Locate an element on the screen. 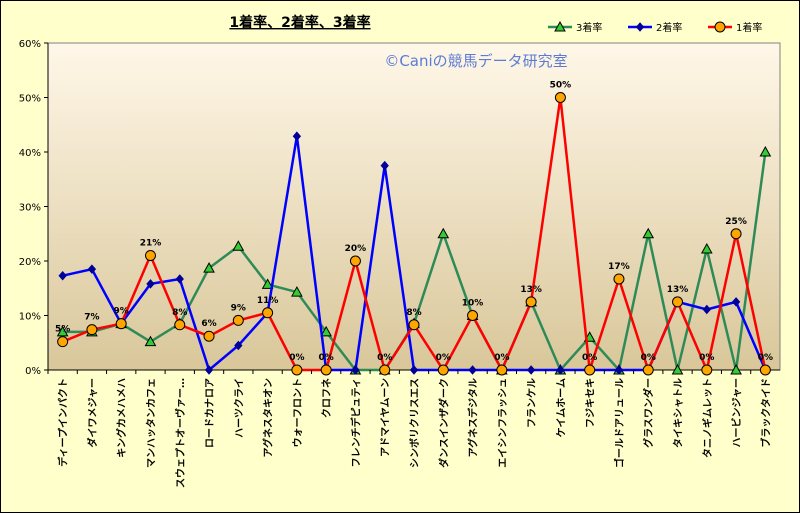 The height and width of the screenshot is (513, 800). category-label: ハービンジャー is located at coordinates (736, 413).